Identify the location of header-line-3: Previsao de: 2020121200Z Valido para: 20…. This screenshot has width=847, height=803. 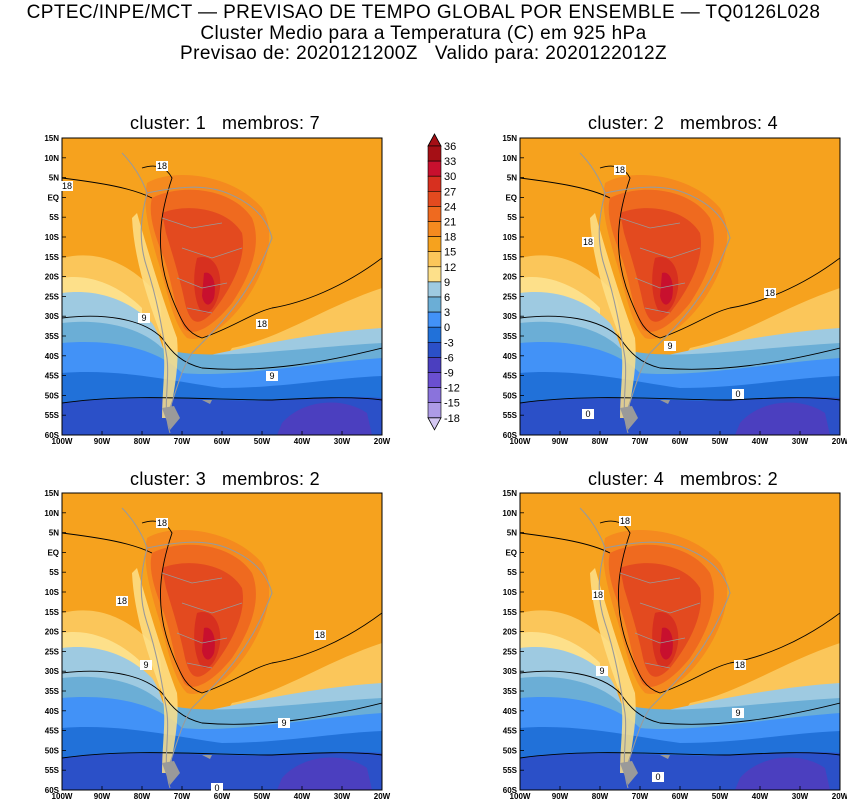
(423, 53).